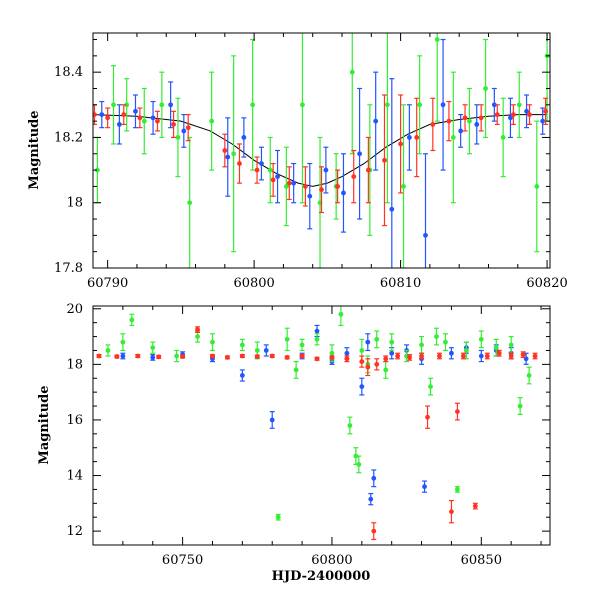 This screenshot has width=600, height=600. What do you see at coordinates (74, 203) in the screenshot?
I see `y-tick-label: 18` at bounding box center [74, 203].